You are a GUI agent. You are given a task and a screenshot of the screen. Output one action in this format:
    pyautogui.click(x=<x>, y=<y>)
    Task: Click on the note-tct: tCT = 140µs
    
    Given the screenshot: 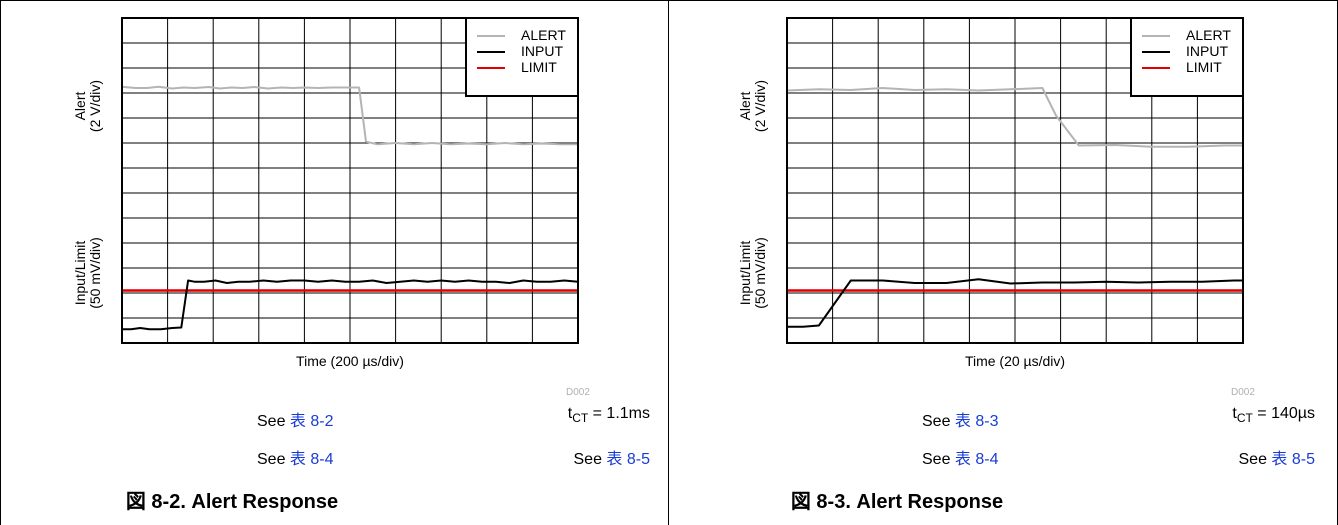 What is the action you would take?
    pyautogui.click(x=1273, y=415)
    